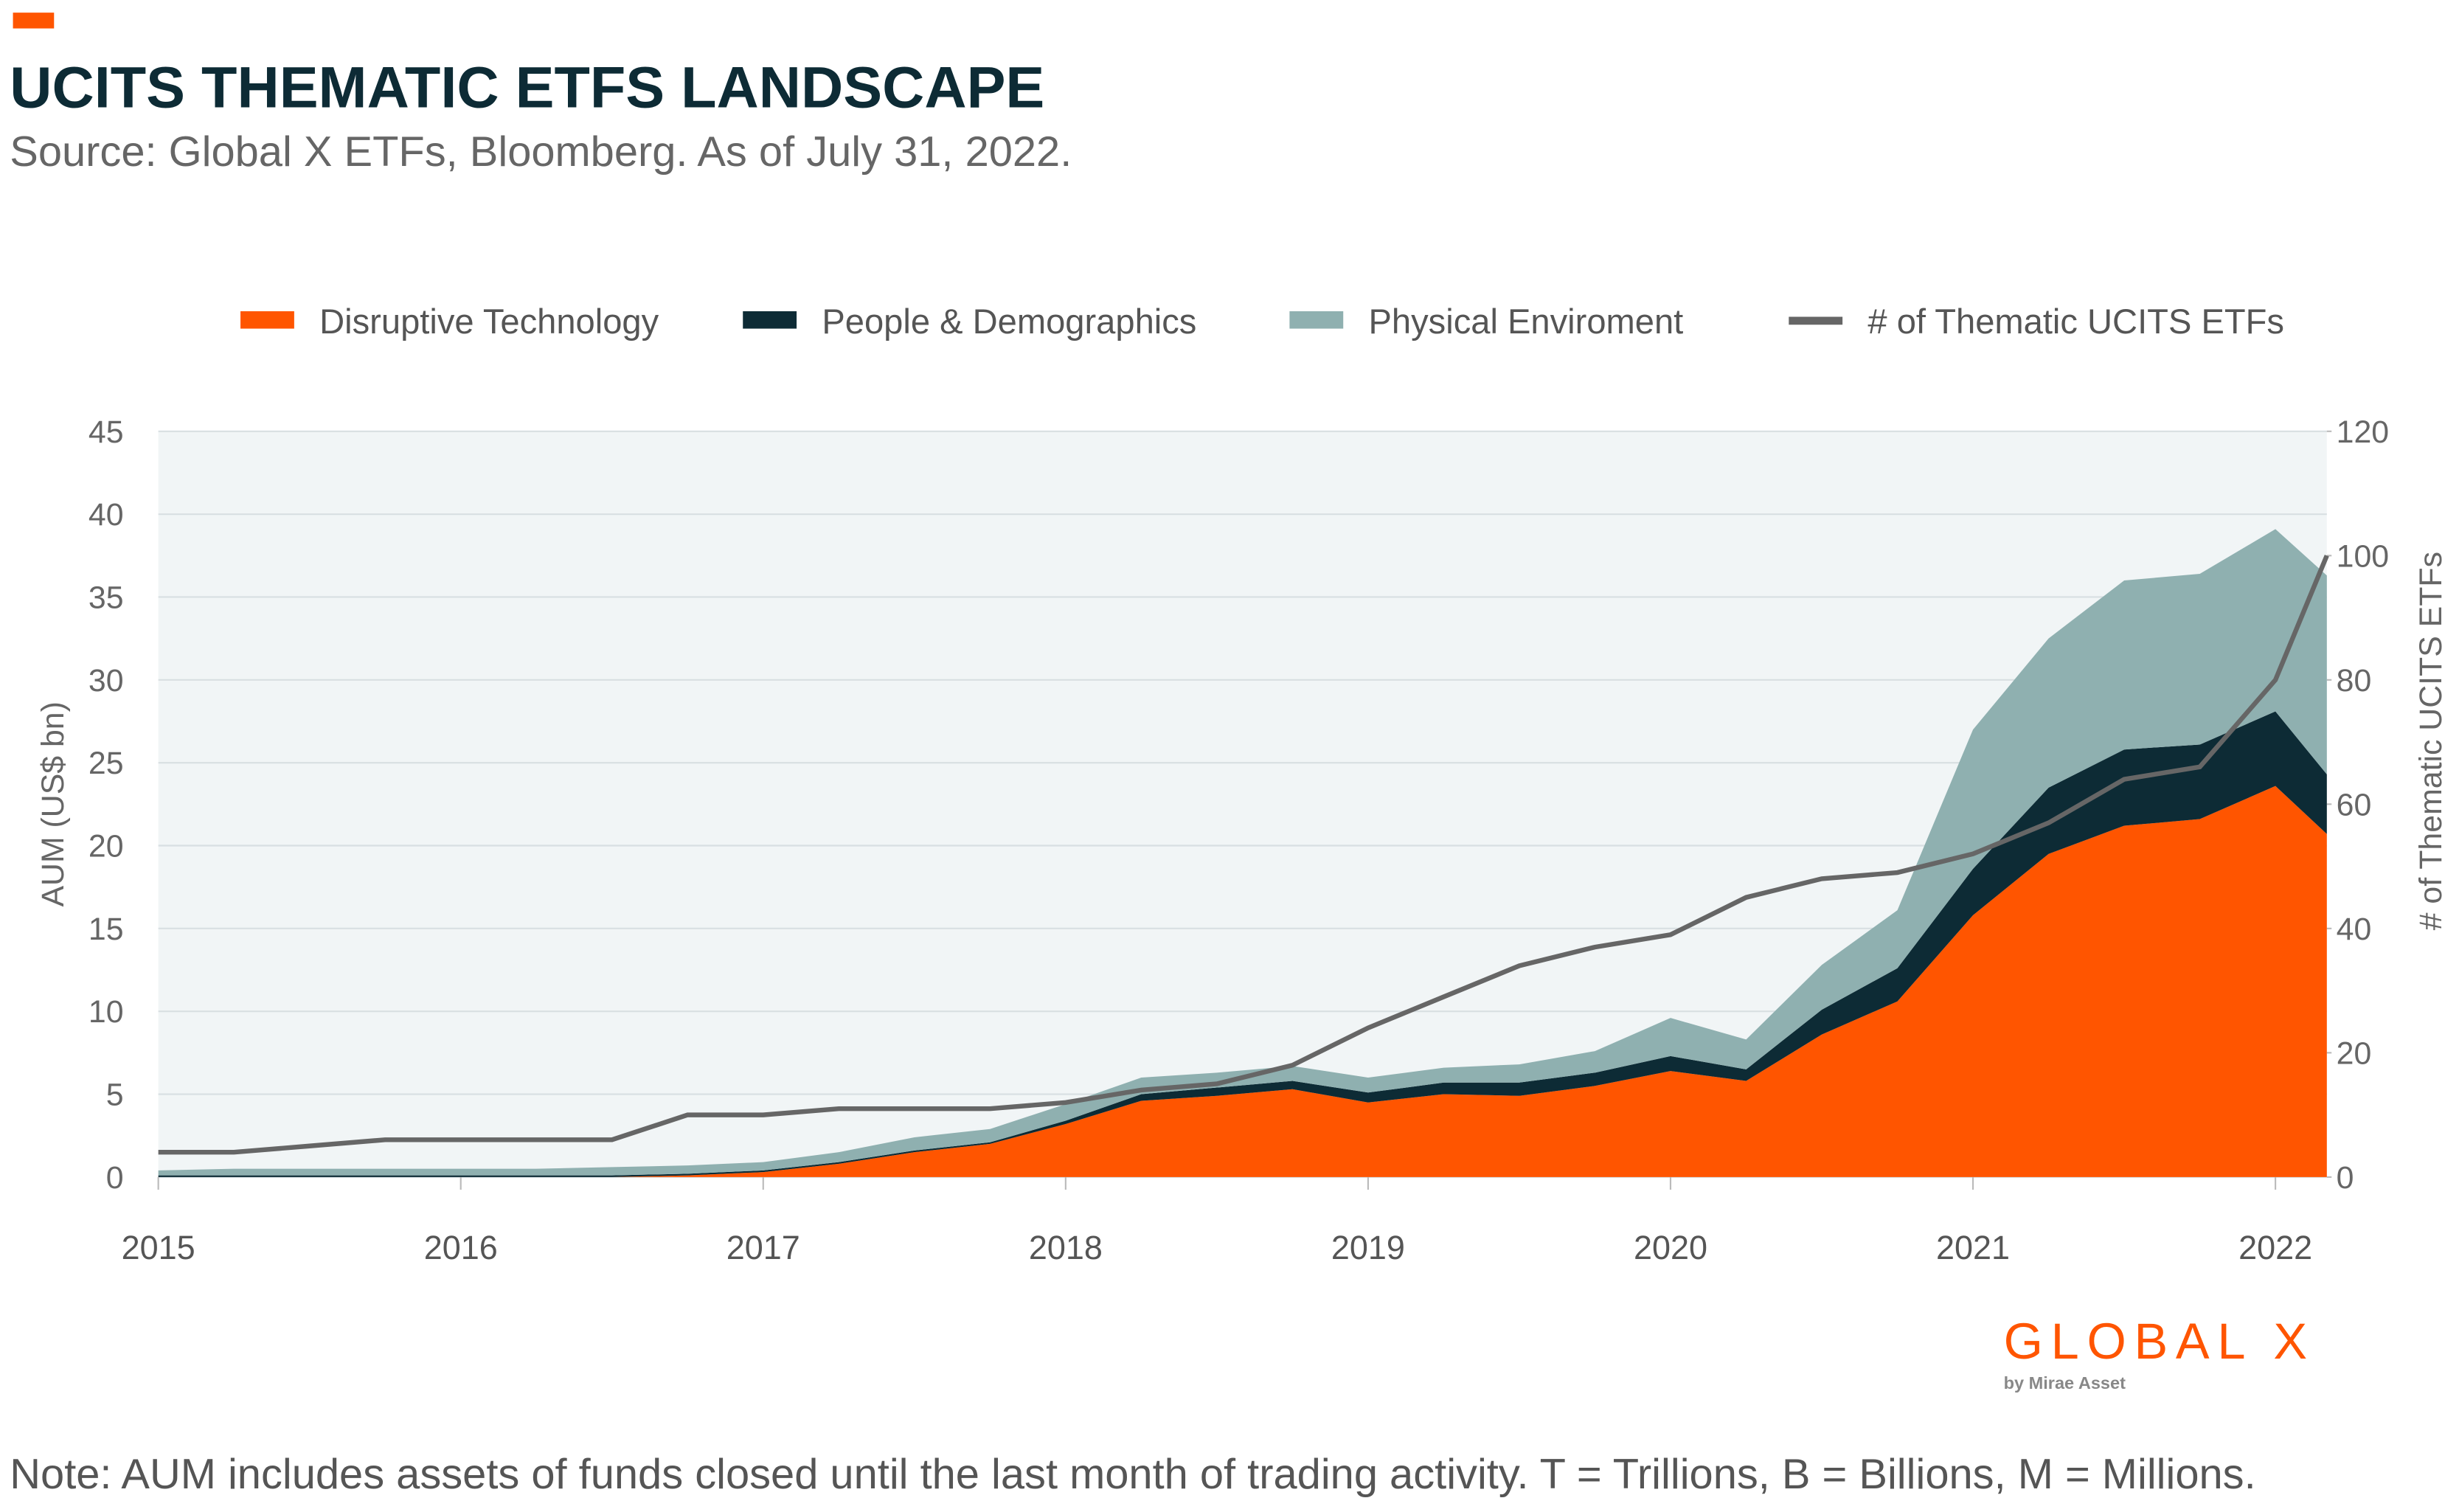 The image size is (2459, 1512). Describe the element at coordinates (1009, 321) in the screenshot. I see `legend-label: People & Demographics` at that location.